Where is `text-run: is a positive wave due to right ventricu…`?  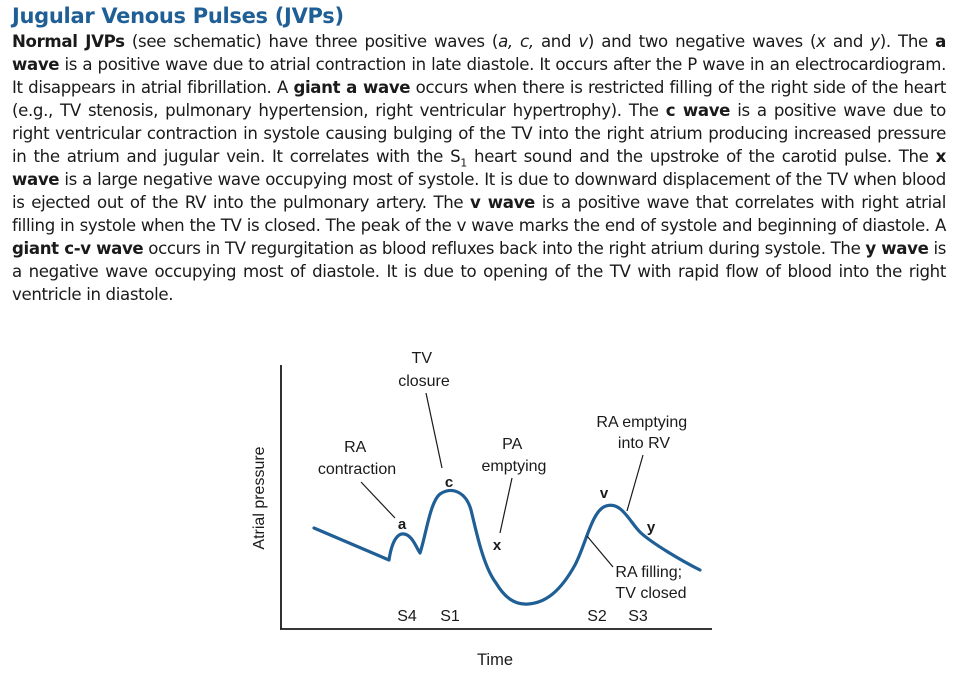 text-run: is a positive wave due to right ventricu… is located at coordinates (479, 133).